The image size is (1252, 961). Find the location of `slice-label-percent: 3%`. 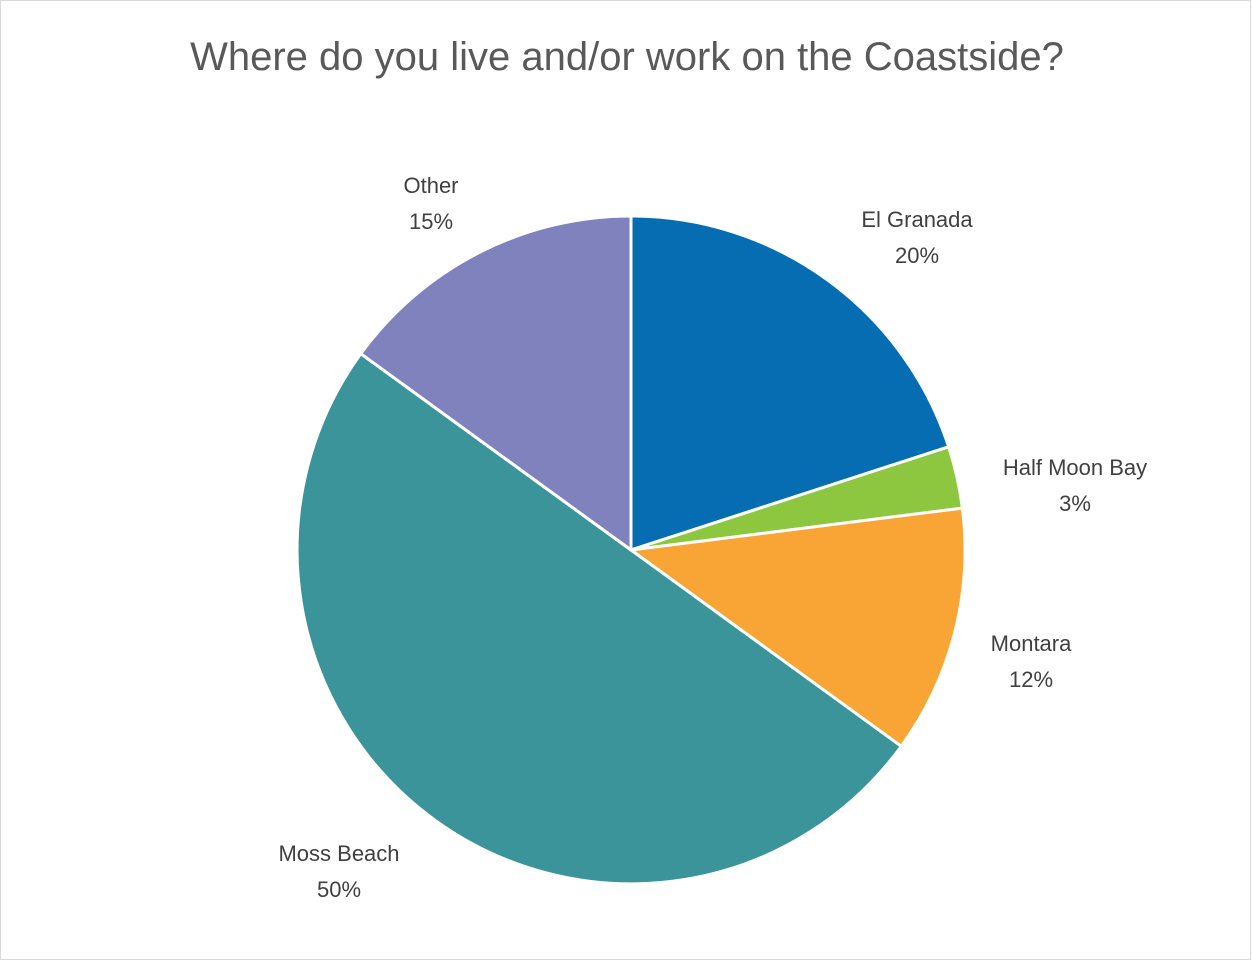

slice-label-percent: 3% is located at coordinates (1075, 503).